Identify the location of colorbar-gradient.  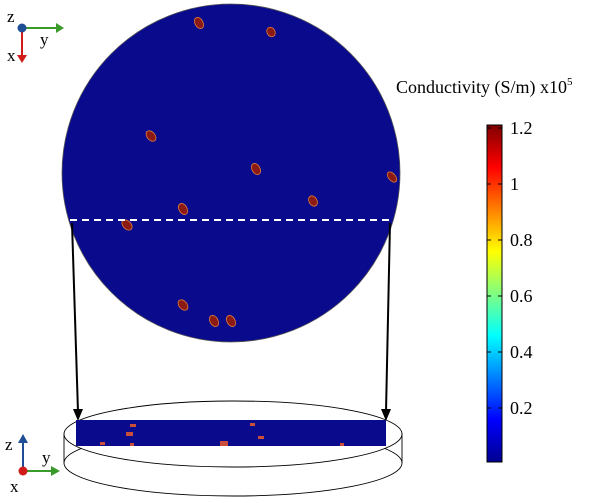
(494, 293).